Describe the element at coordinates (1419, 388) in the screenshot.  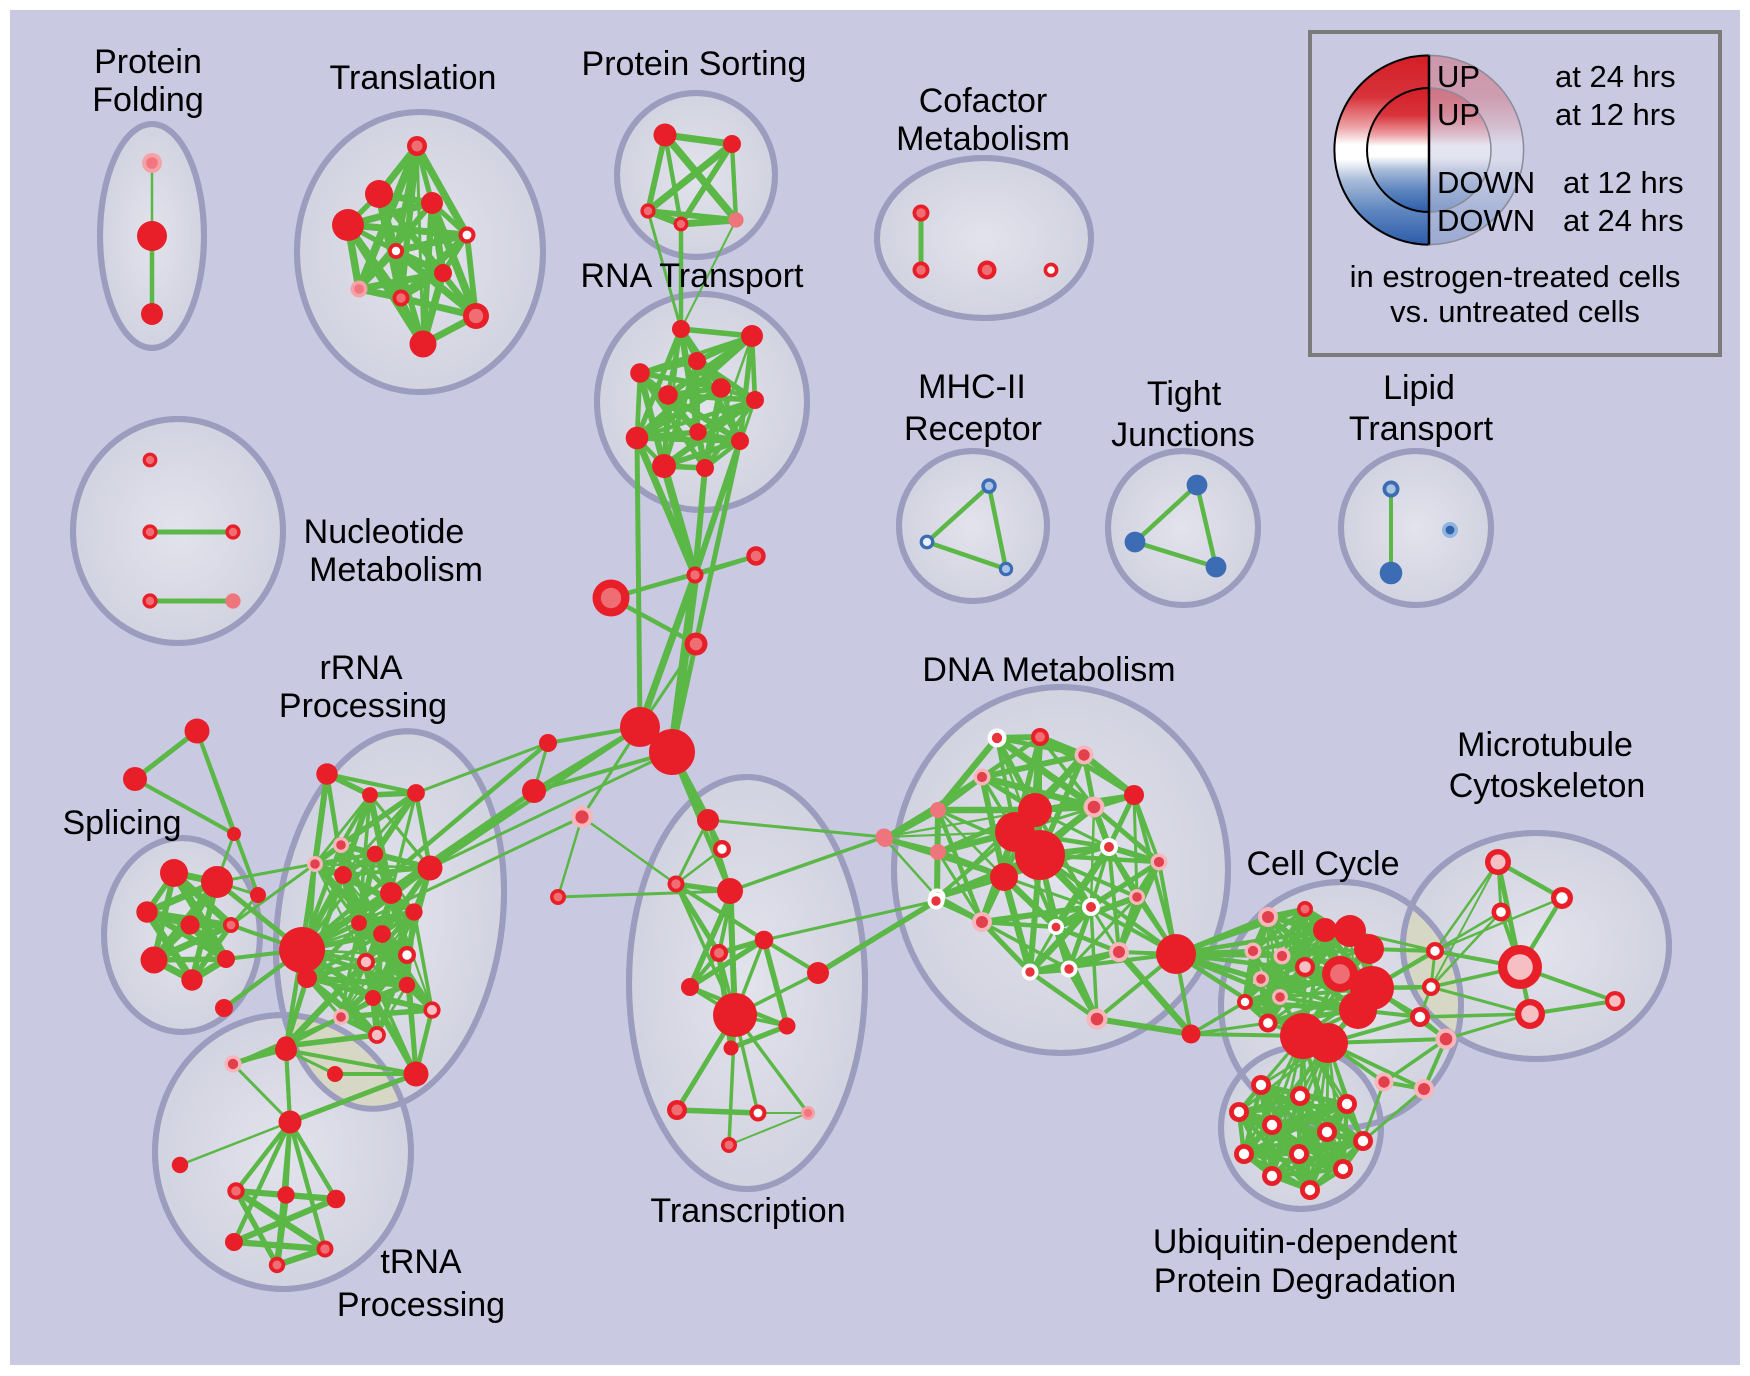
I see `svg-text: Lipid` at that location.